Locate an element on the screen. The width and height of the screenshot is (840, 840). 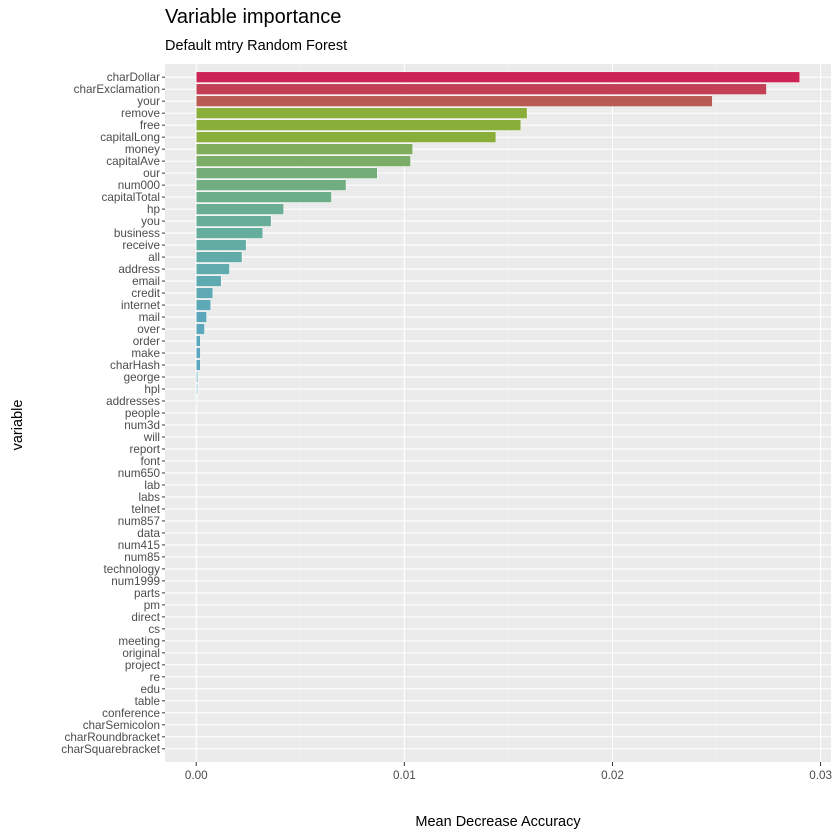
bar-parts is located at coordinates (196, 593).